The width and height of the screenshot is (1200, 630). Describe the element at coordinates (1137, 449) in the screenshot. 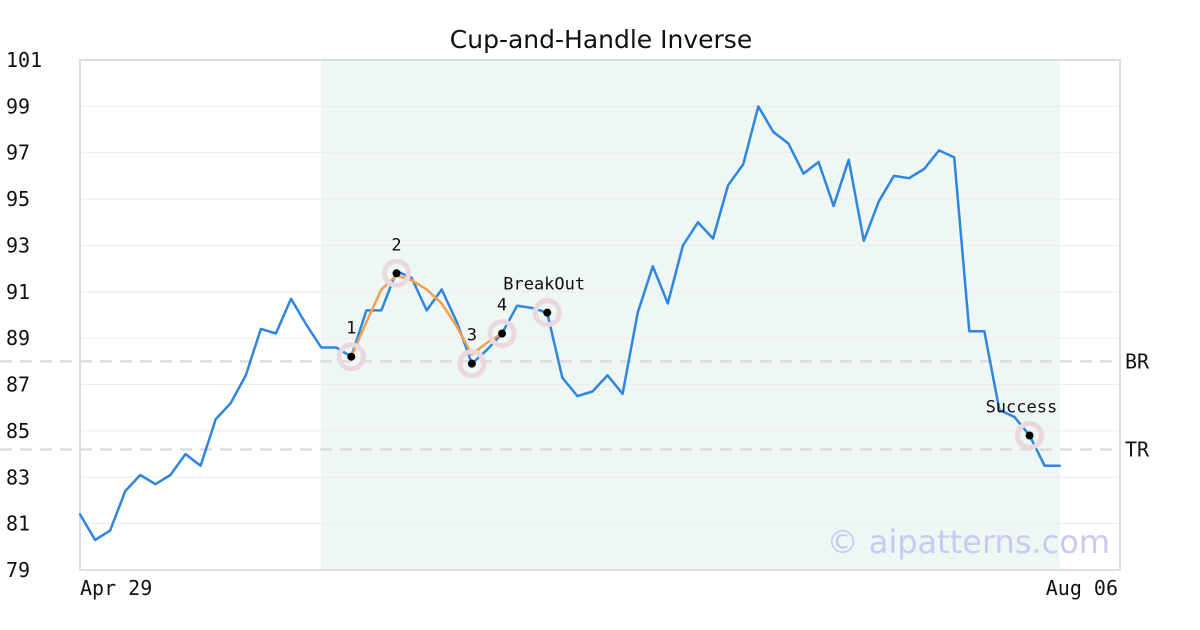

I see `reference-line-label: TR` at that location.